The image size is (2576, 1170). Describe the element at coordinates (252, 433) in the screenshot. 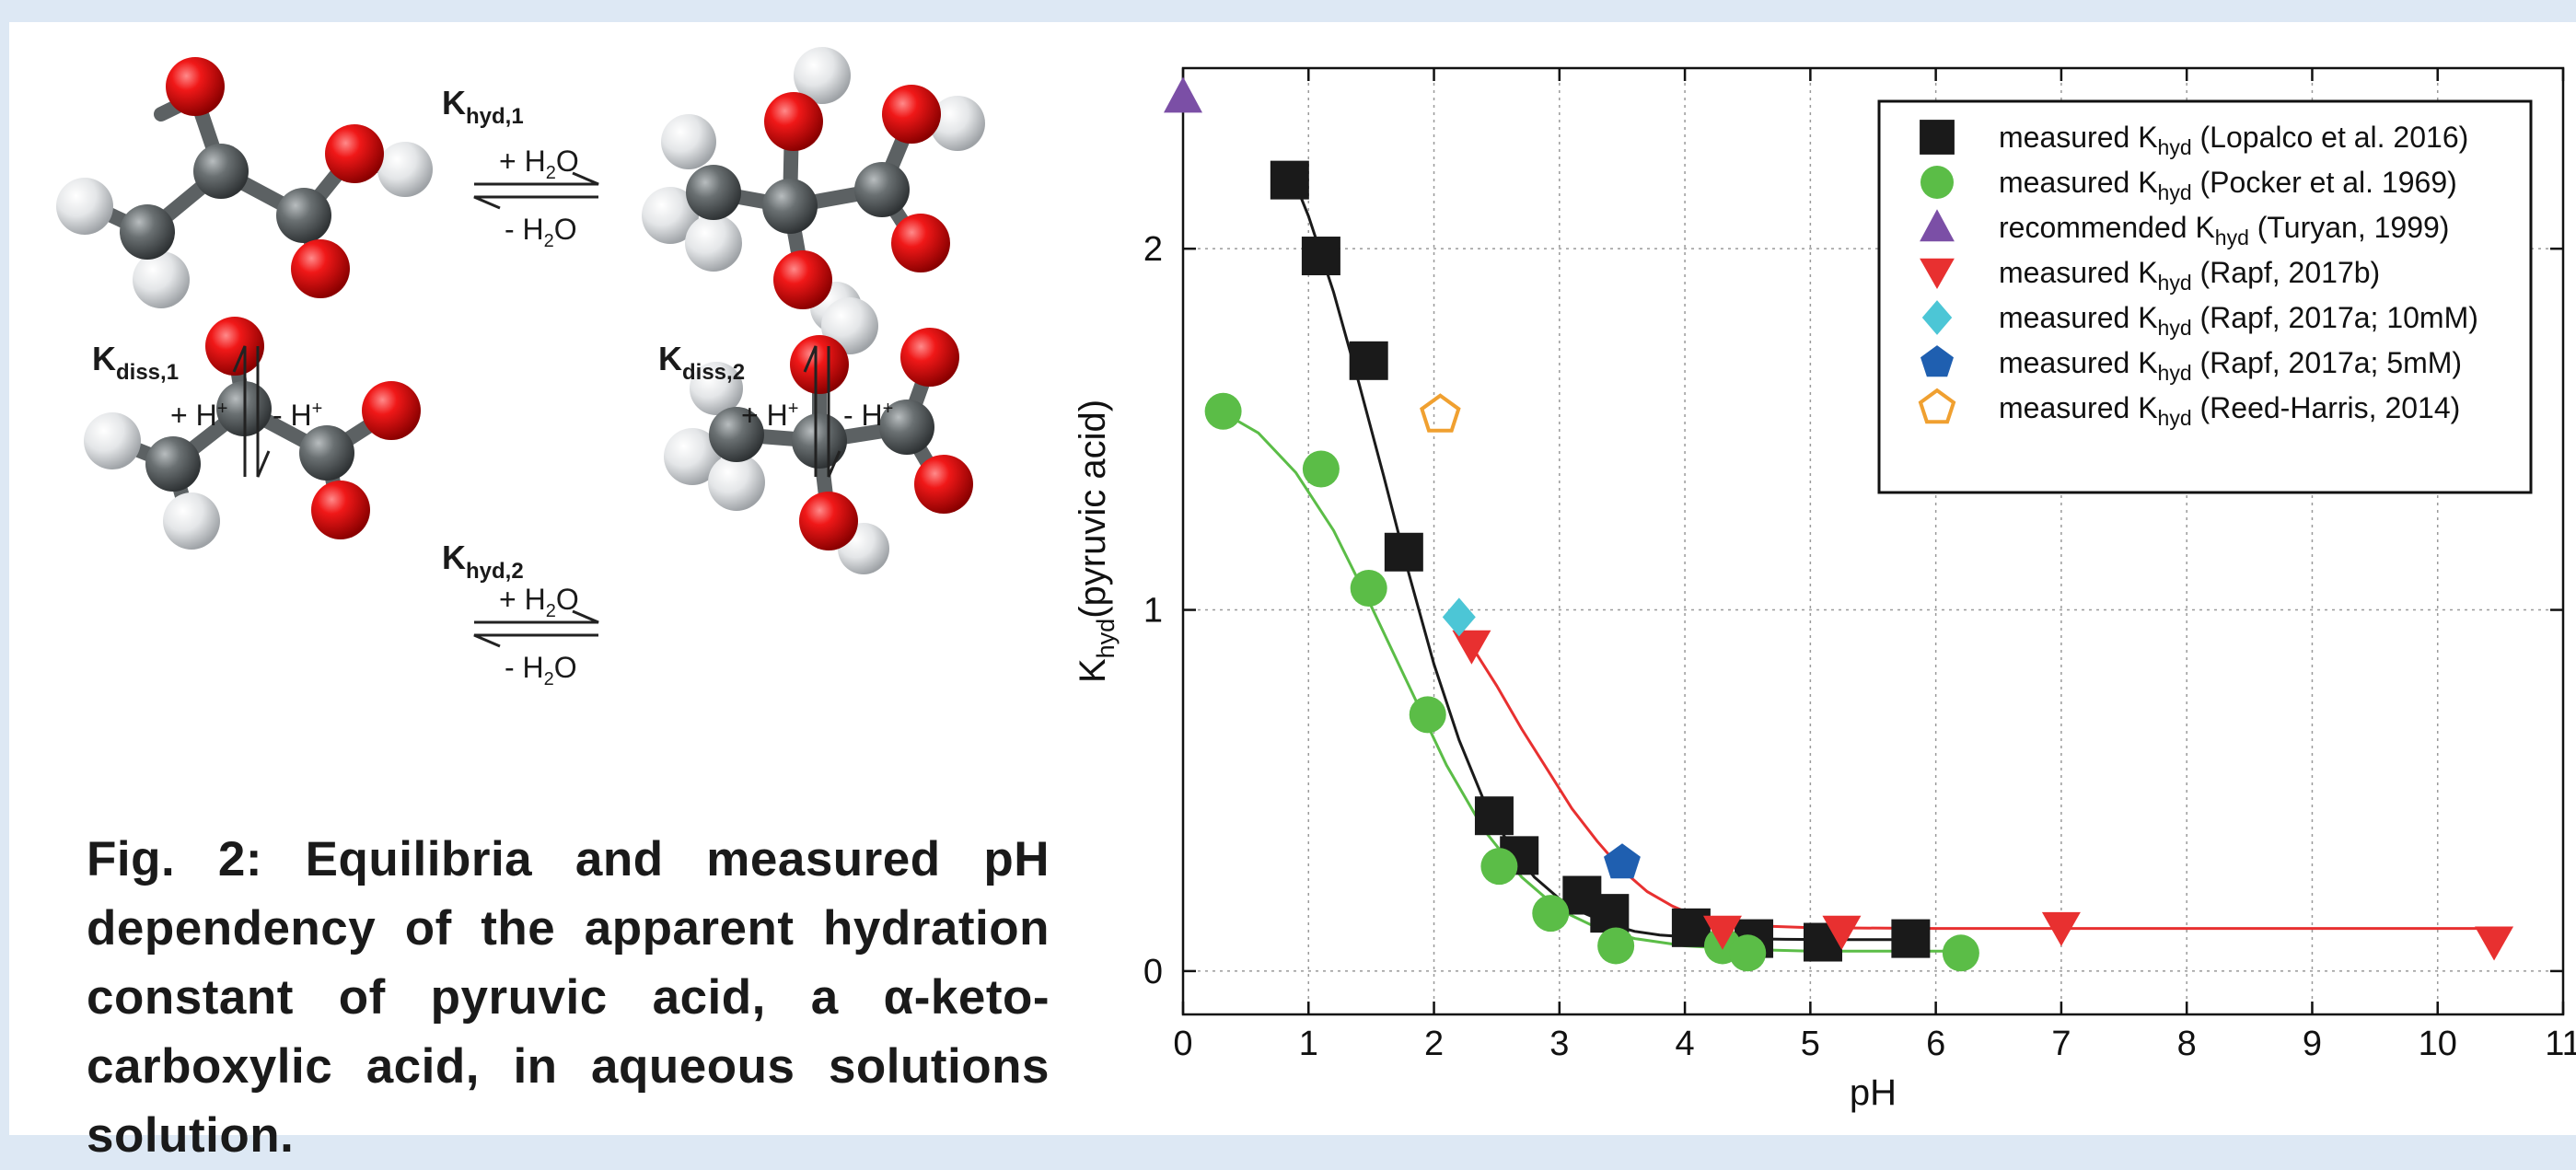

I see `molecule-pyruvate` at that location.